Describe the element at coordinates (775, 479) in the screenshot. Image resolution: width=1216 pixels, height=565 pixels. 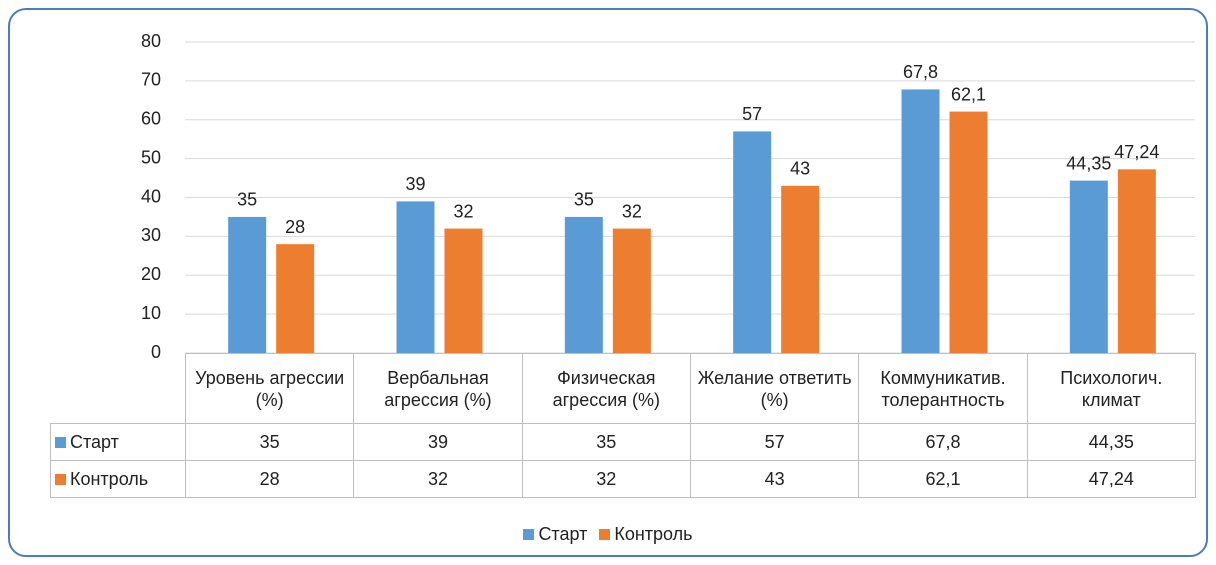
I see `table-value: 43` at that location.